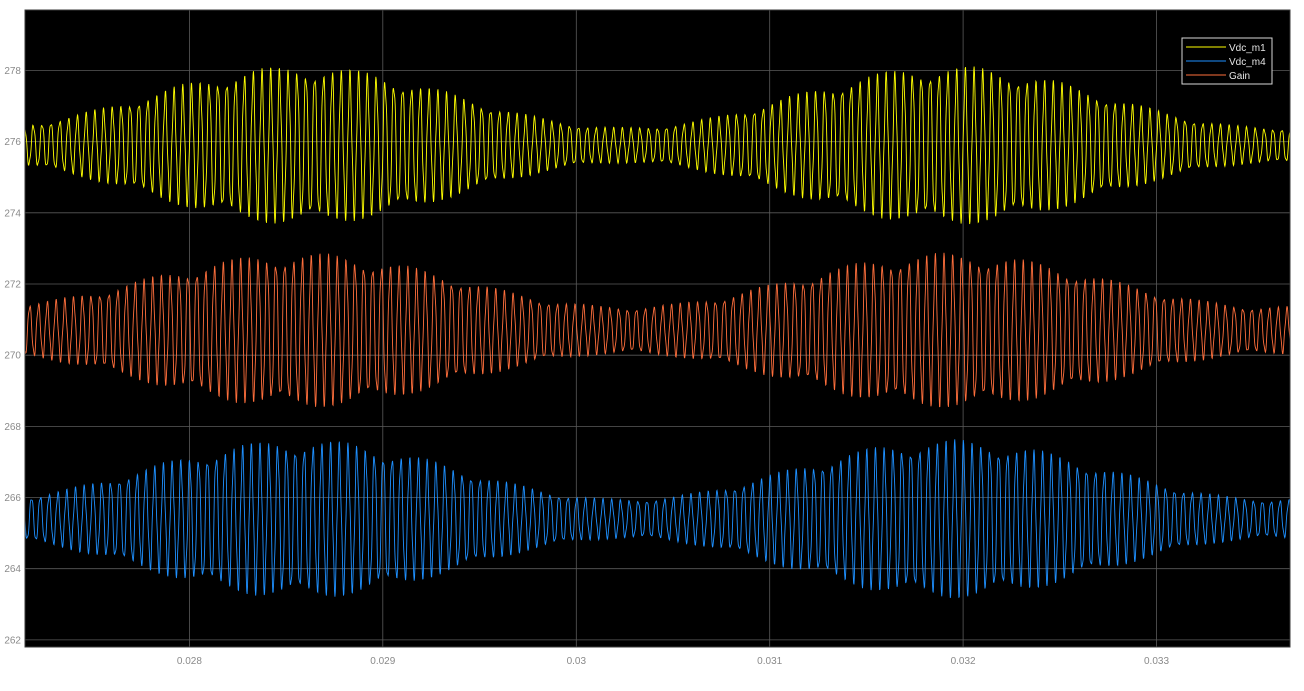 Image resolution: width=1304 pixels, height=691 pixels. I want to click on legend-label-vdc-m4: Vdc_m4, so click(1247, 62).